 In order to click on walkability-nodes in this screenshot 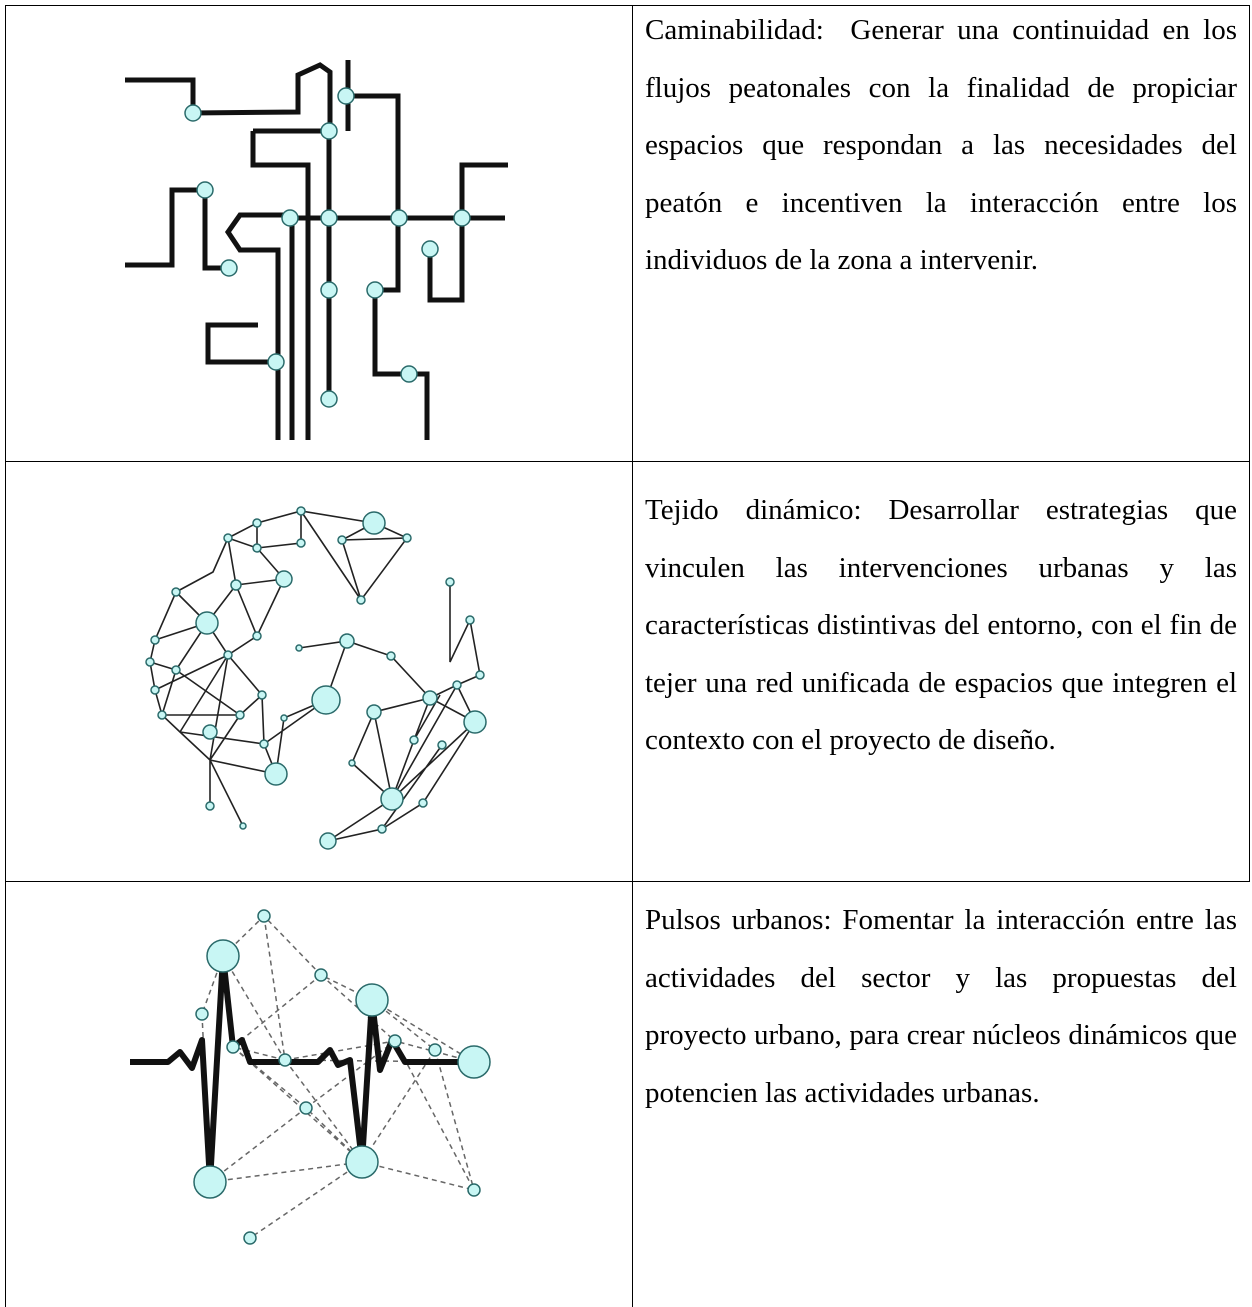, I will do `click(327, 247)`.